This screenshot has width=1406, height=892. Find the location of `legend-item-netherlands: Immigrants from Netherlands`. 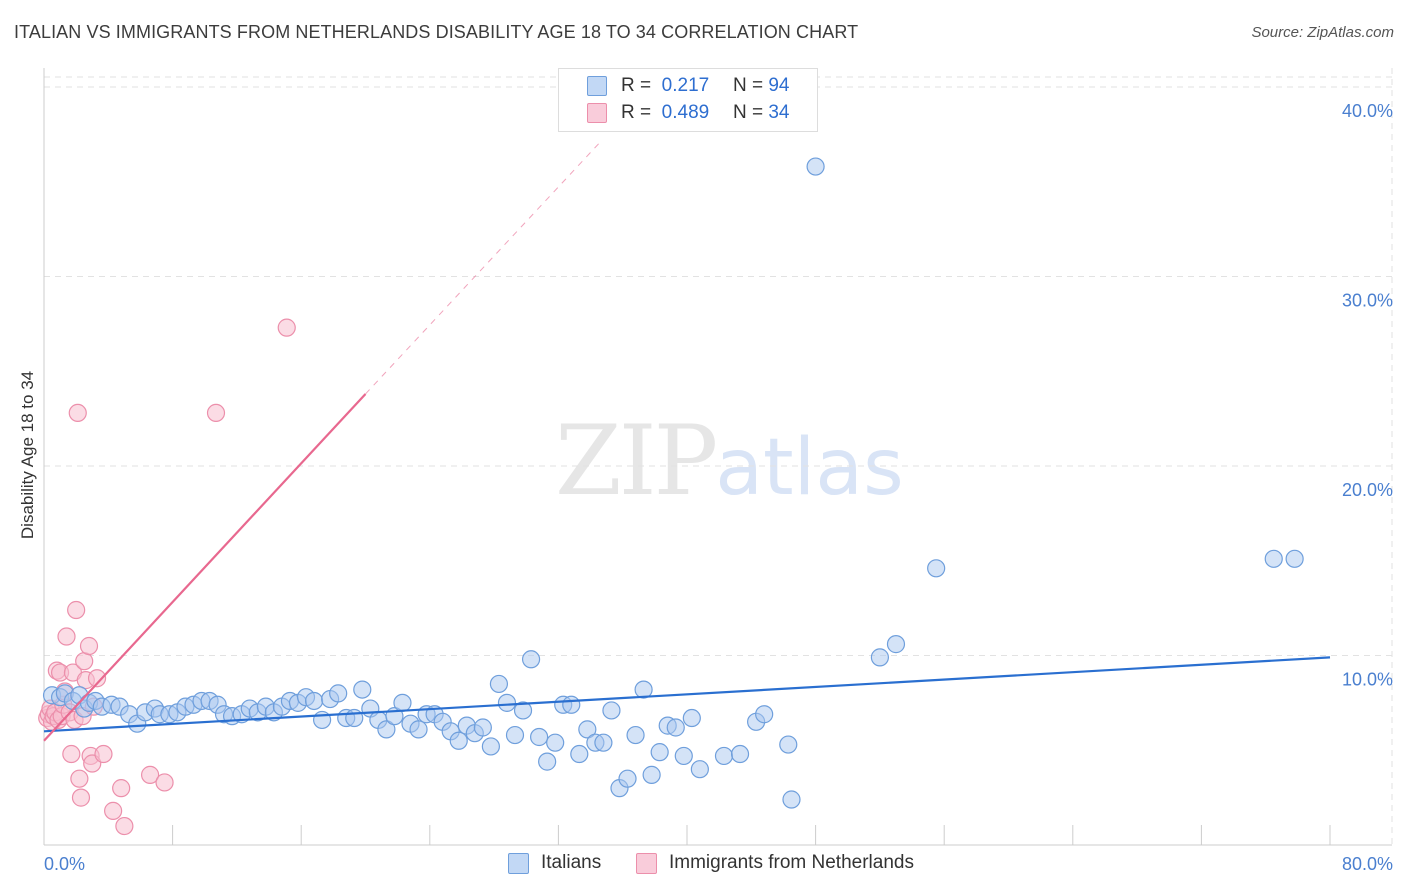

legend-item-netherlands: Immigrants from Netherlands is located at coordinates (775, 863).